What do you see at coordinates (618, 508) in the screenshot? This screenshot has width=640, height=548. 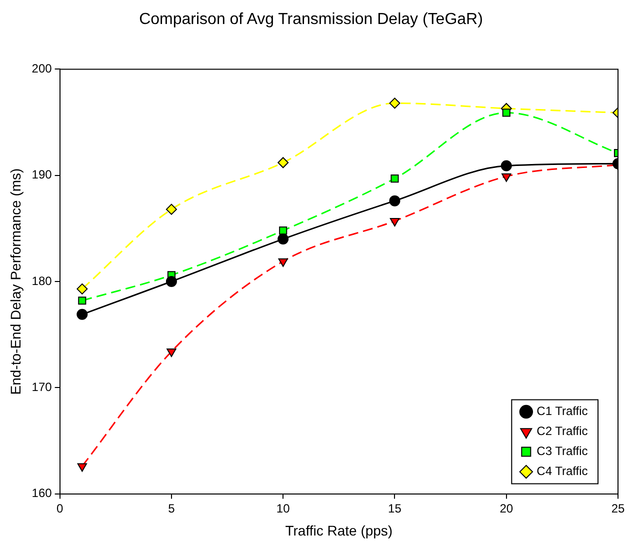 I see `x-tick-label: 25` at bounding box center [618, 508].